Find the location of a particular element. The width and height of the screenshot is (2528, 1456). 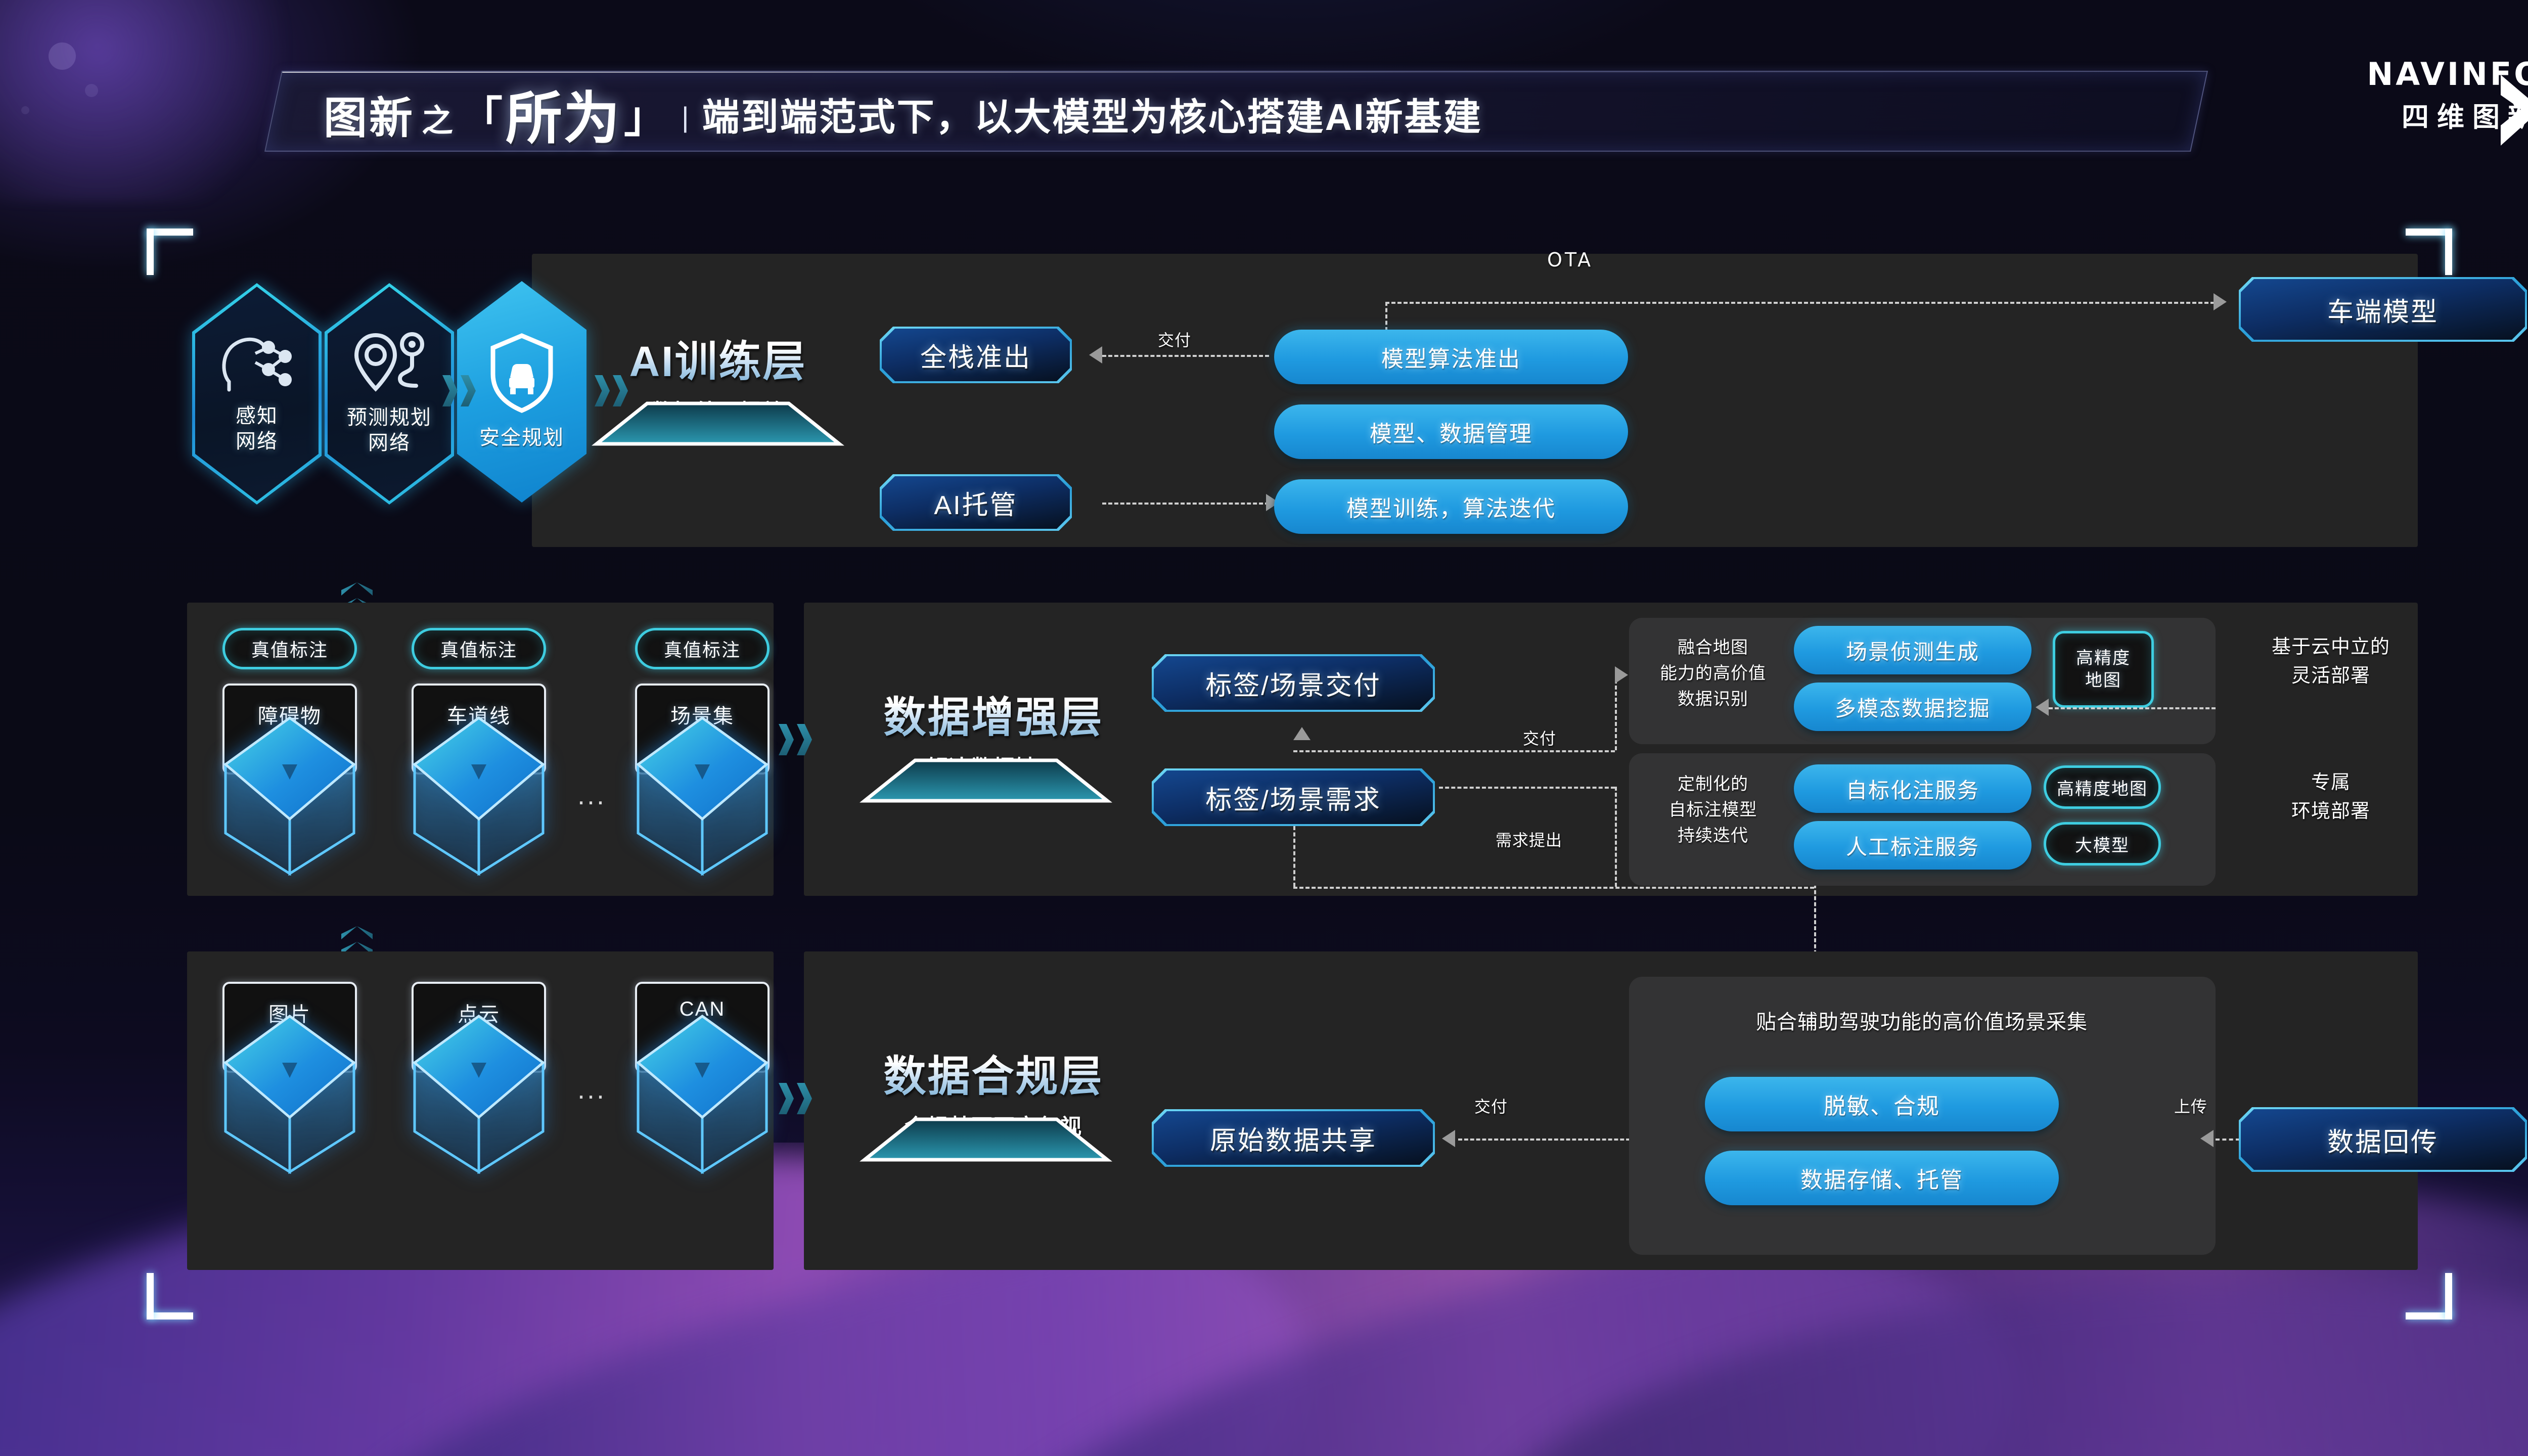

connector-demand-v2 is located at coordinates (1616, 837).